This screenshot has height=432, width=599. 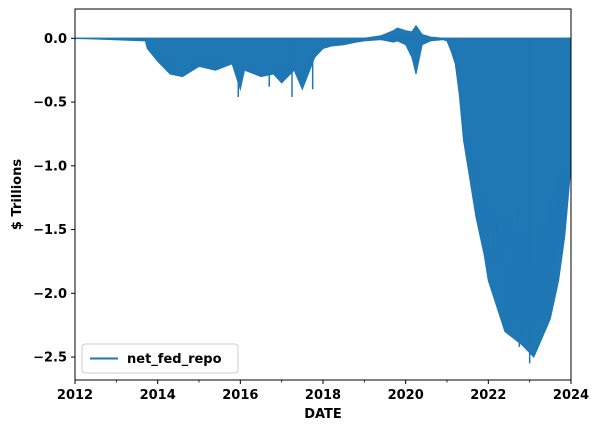 I want to click on x-tick-label: 2024, so click(x=571, y=395).